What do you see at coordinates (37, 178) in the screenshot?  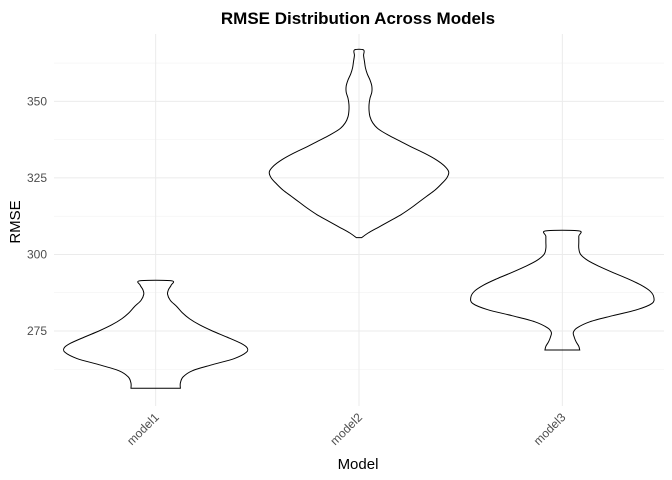 I see `y-tick-label: 325` at bounding box center [37, 178].